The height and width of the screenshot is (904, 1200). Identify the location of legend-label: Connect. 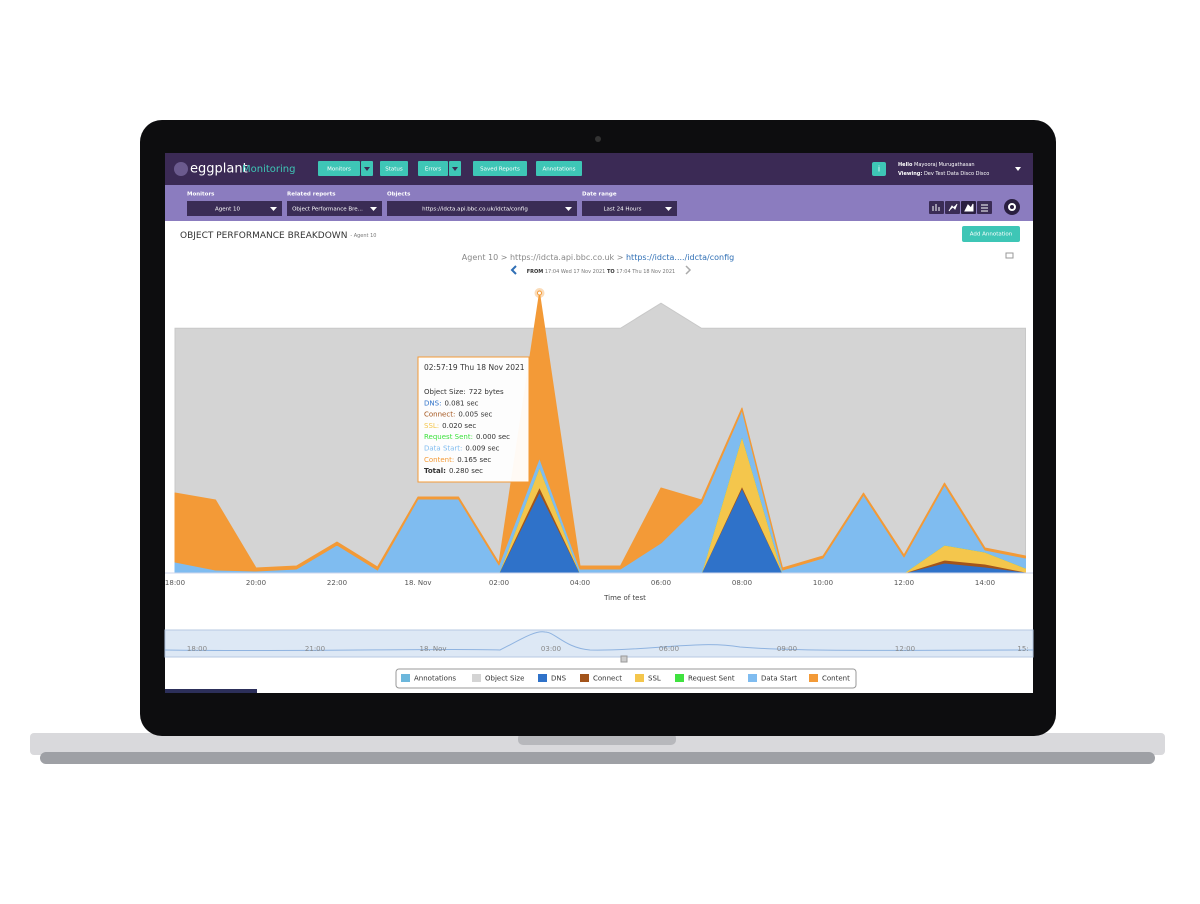
(607, 679).